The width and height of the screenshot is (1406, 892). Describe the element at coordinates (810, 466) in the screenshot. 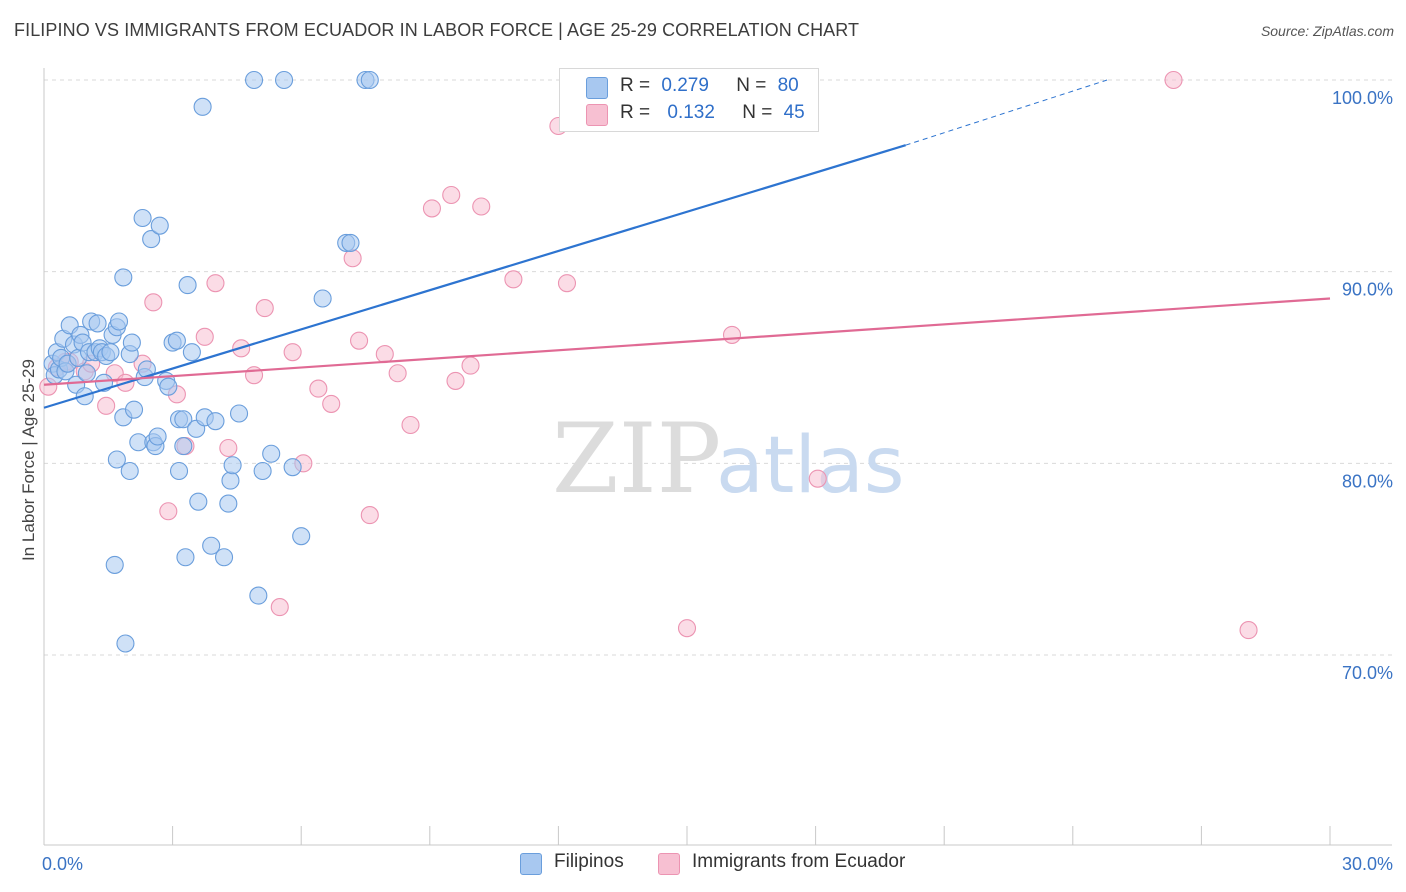

I see `watermark-atlas: atlas` at that location.